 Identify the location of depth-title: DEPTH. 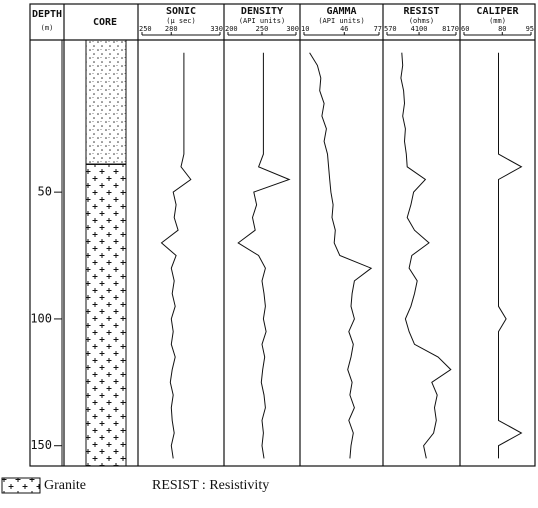
(47, 14).